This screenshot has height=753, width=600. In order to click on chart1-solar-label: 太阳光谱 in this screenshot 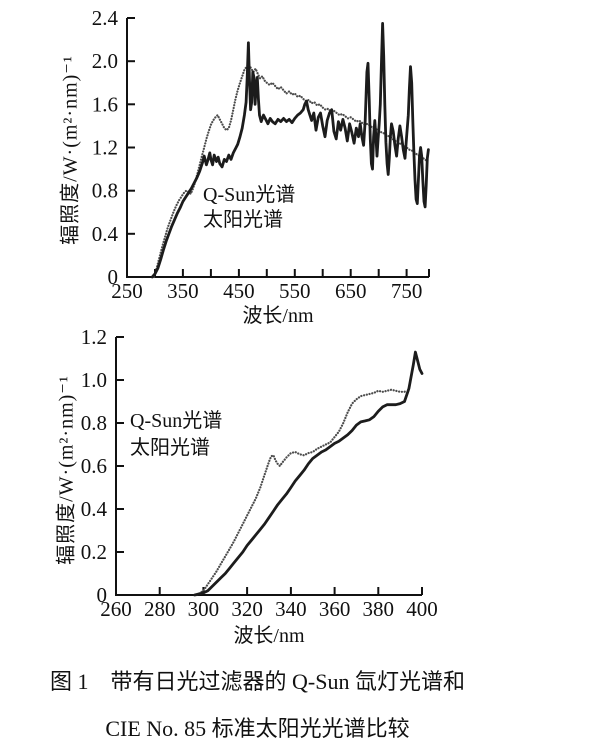, I will do `click(243, 220)`.